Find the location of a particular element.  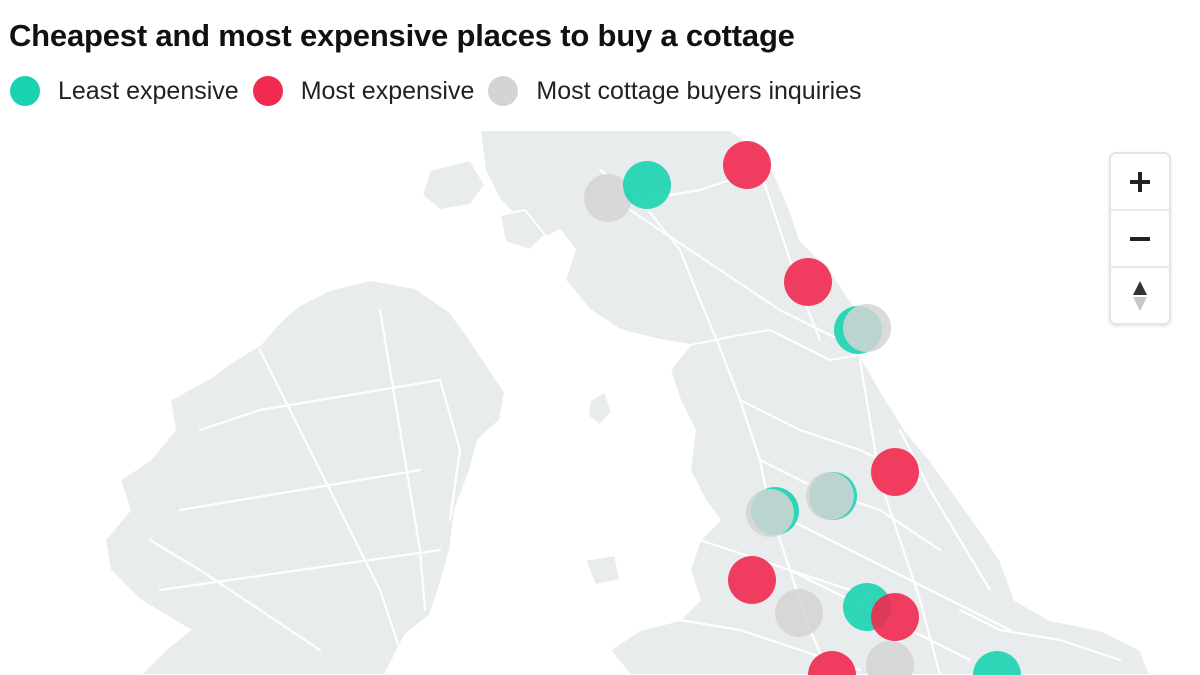

legend-label-least-expensive: Least expensive is located at coordinates (148, 90).